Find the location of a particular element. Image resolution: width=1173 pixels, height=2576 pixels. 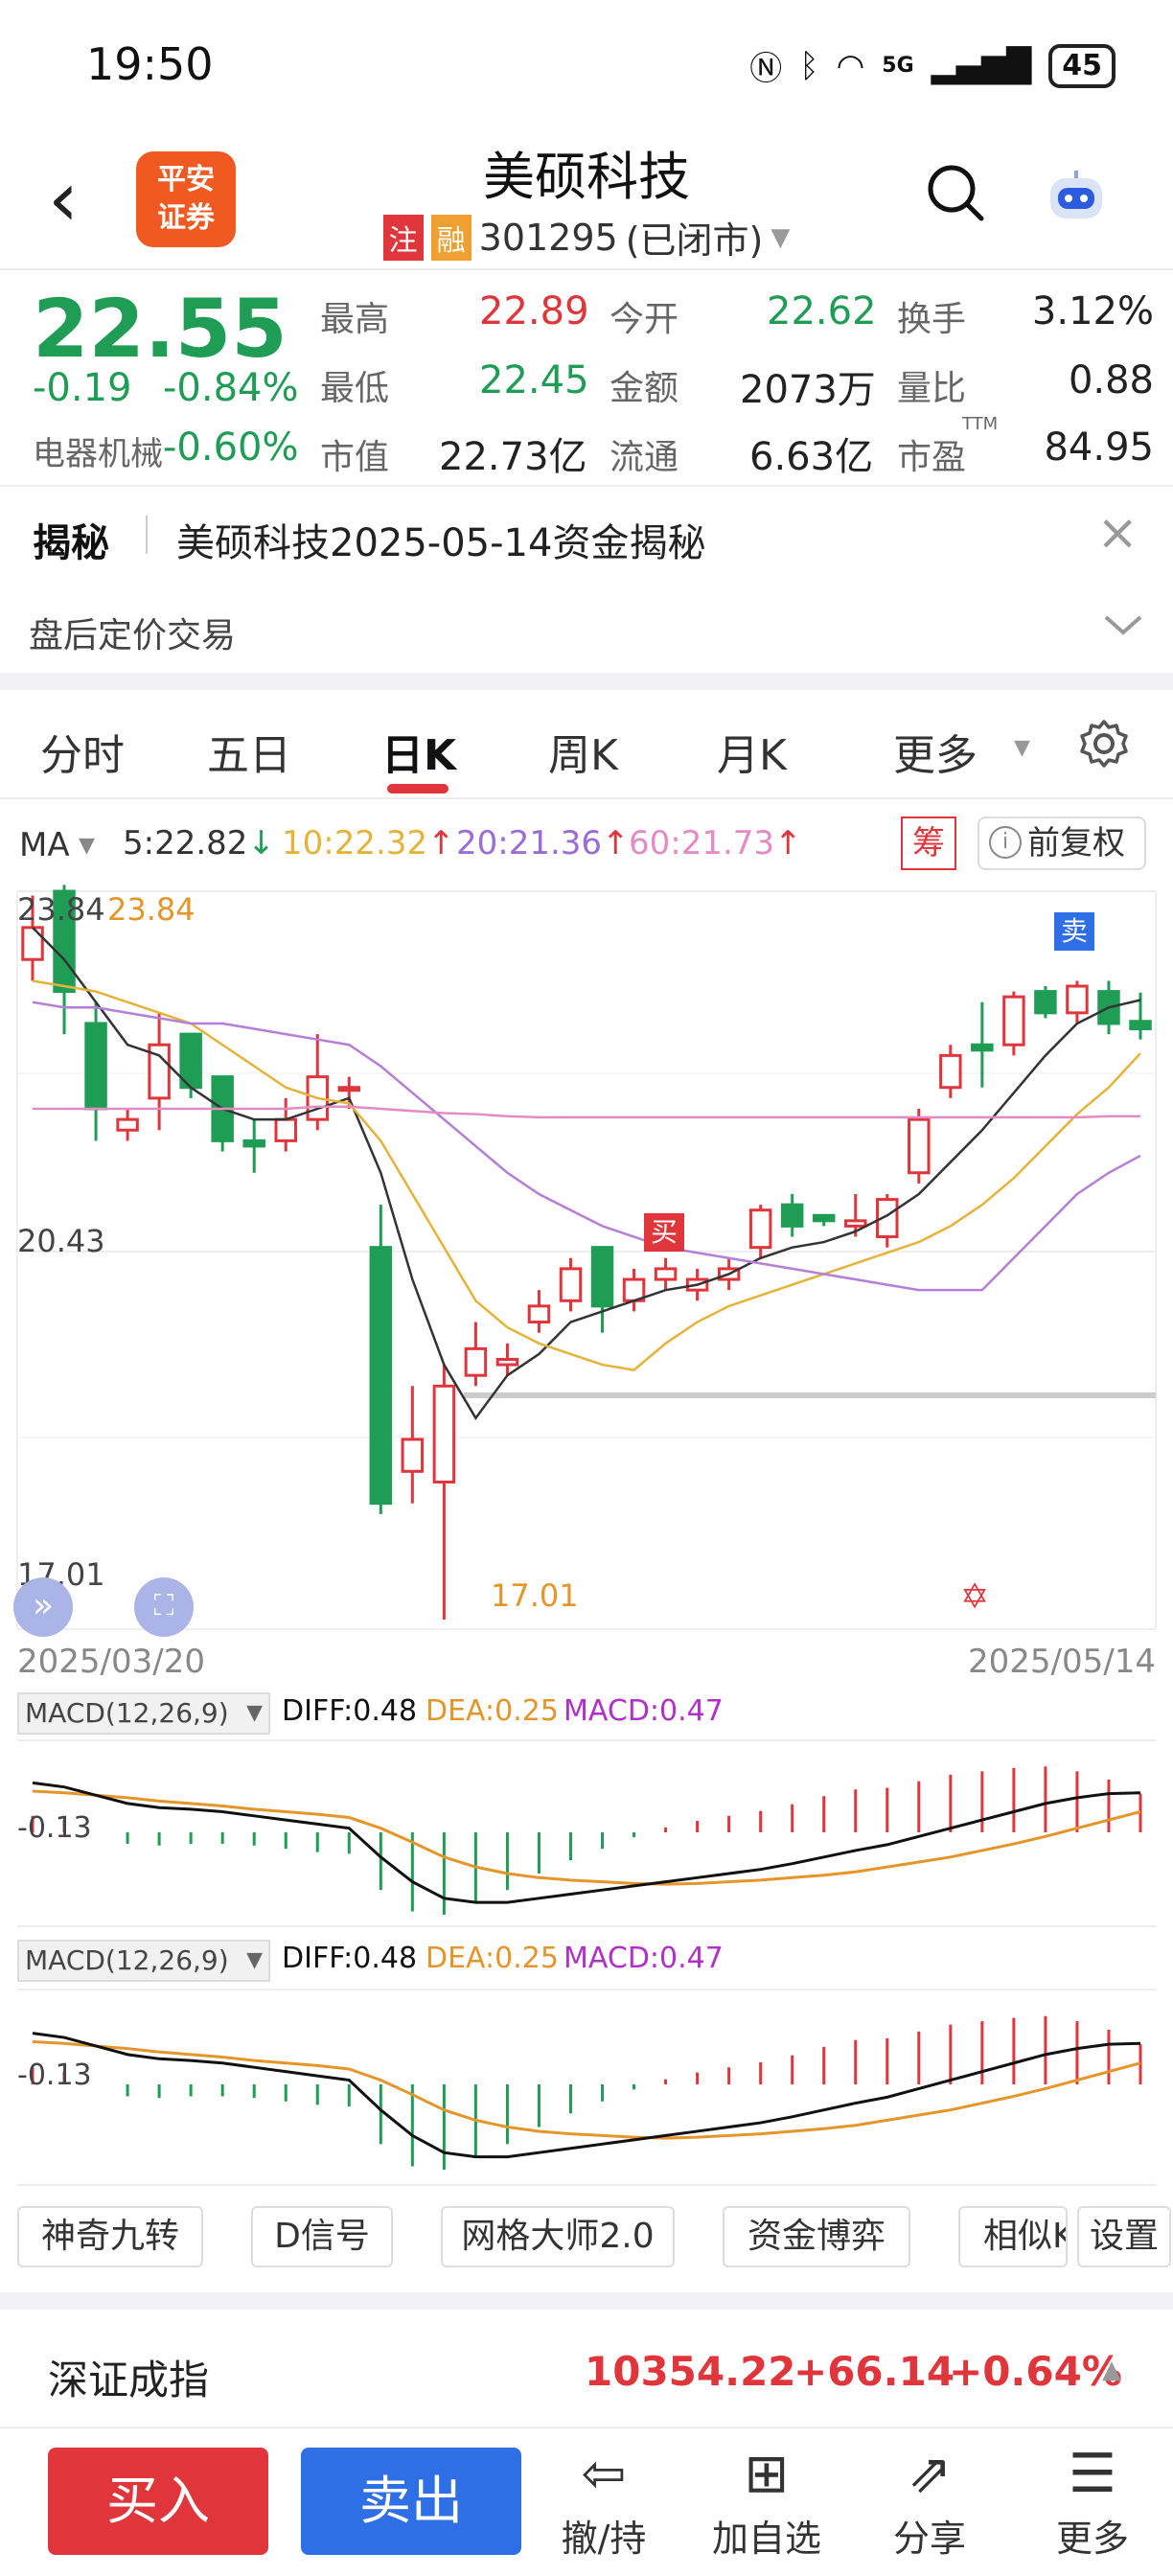

after-hours-row: 盘后定价交易 is located at coordinates (586, 626).